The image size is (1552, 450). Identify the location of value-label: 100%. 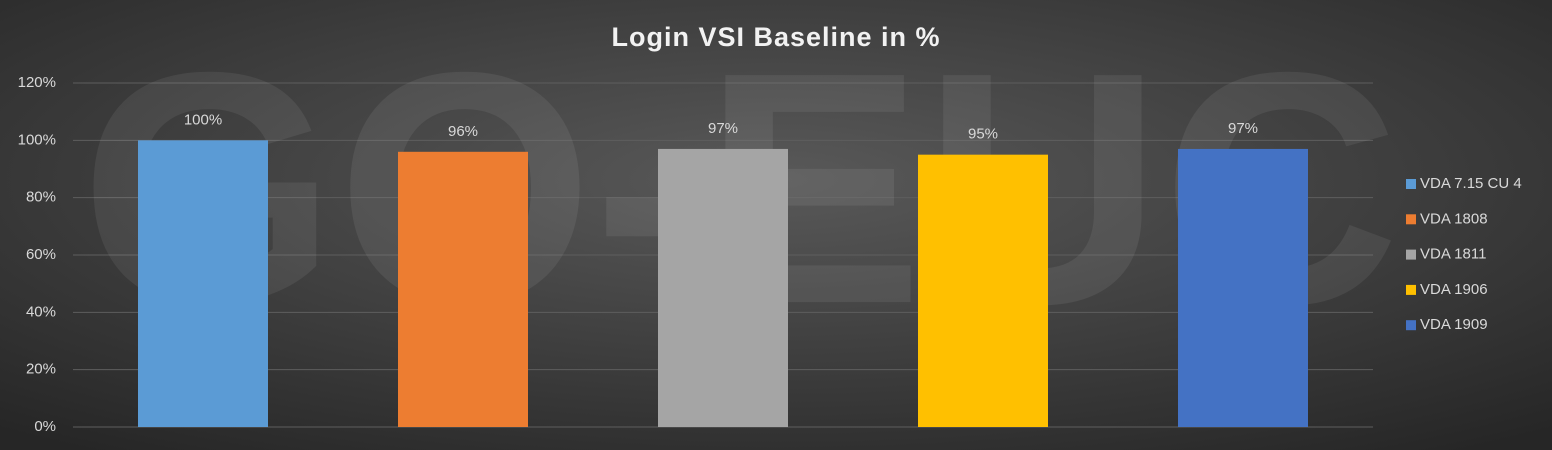
(203, 119).